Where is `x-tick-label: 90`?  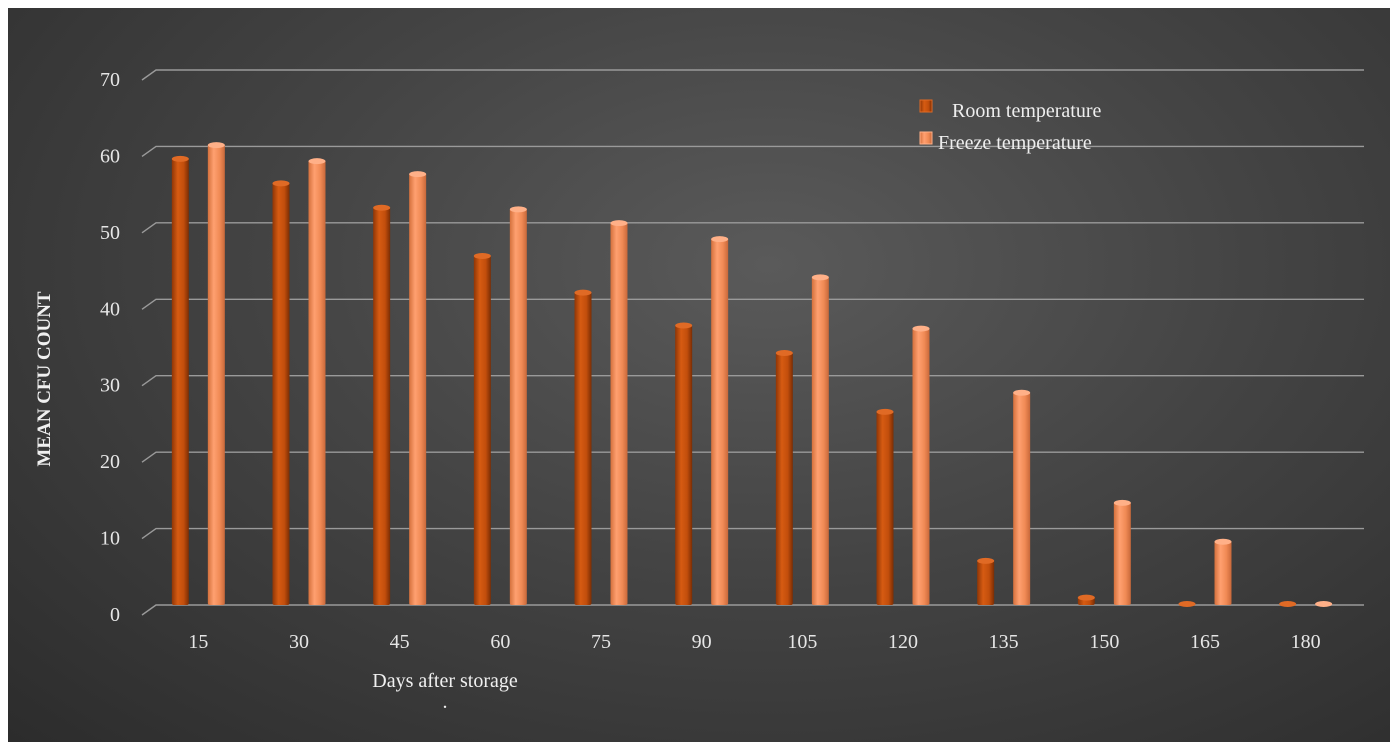
x-tick-label: 90 is located at coordinates (702, 642).